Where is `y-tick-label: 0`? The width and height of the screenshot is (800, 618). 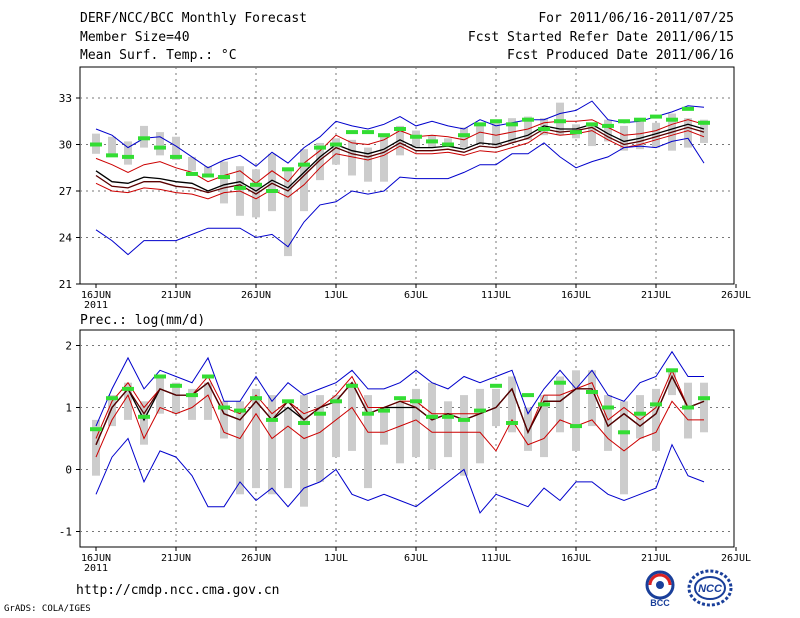 y-tick-label: 0 is located at coordinates (68, 470).